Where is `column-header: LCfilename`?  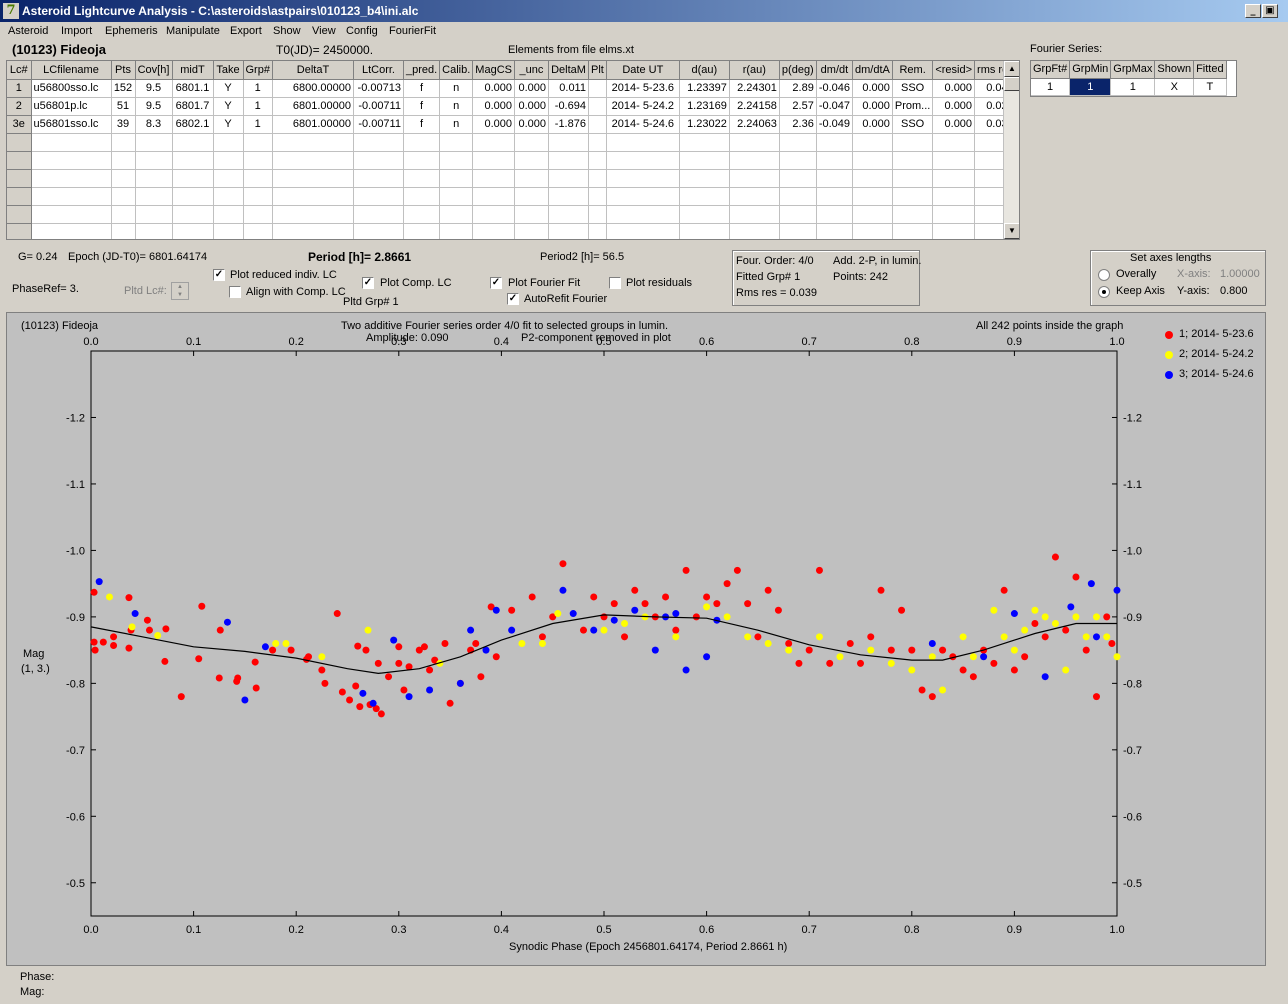 column-header: LCfilename is located at coordinates (71, 70).